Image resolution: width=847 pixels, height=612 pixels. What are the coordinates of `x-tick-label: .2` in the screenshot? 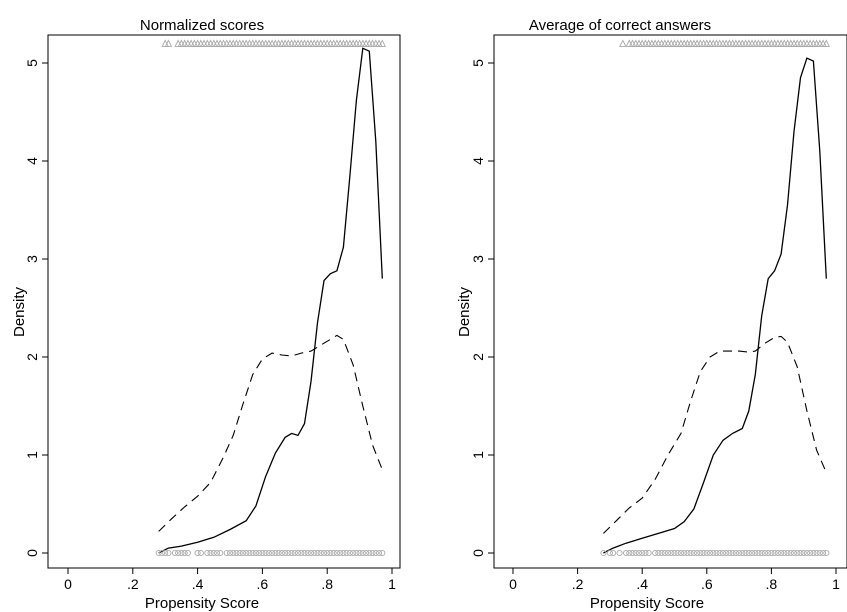 It's located at (578, 584).